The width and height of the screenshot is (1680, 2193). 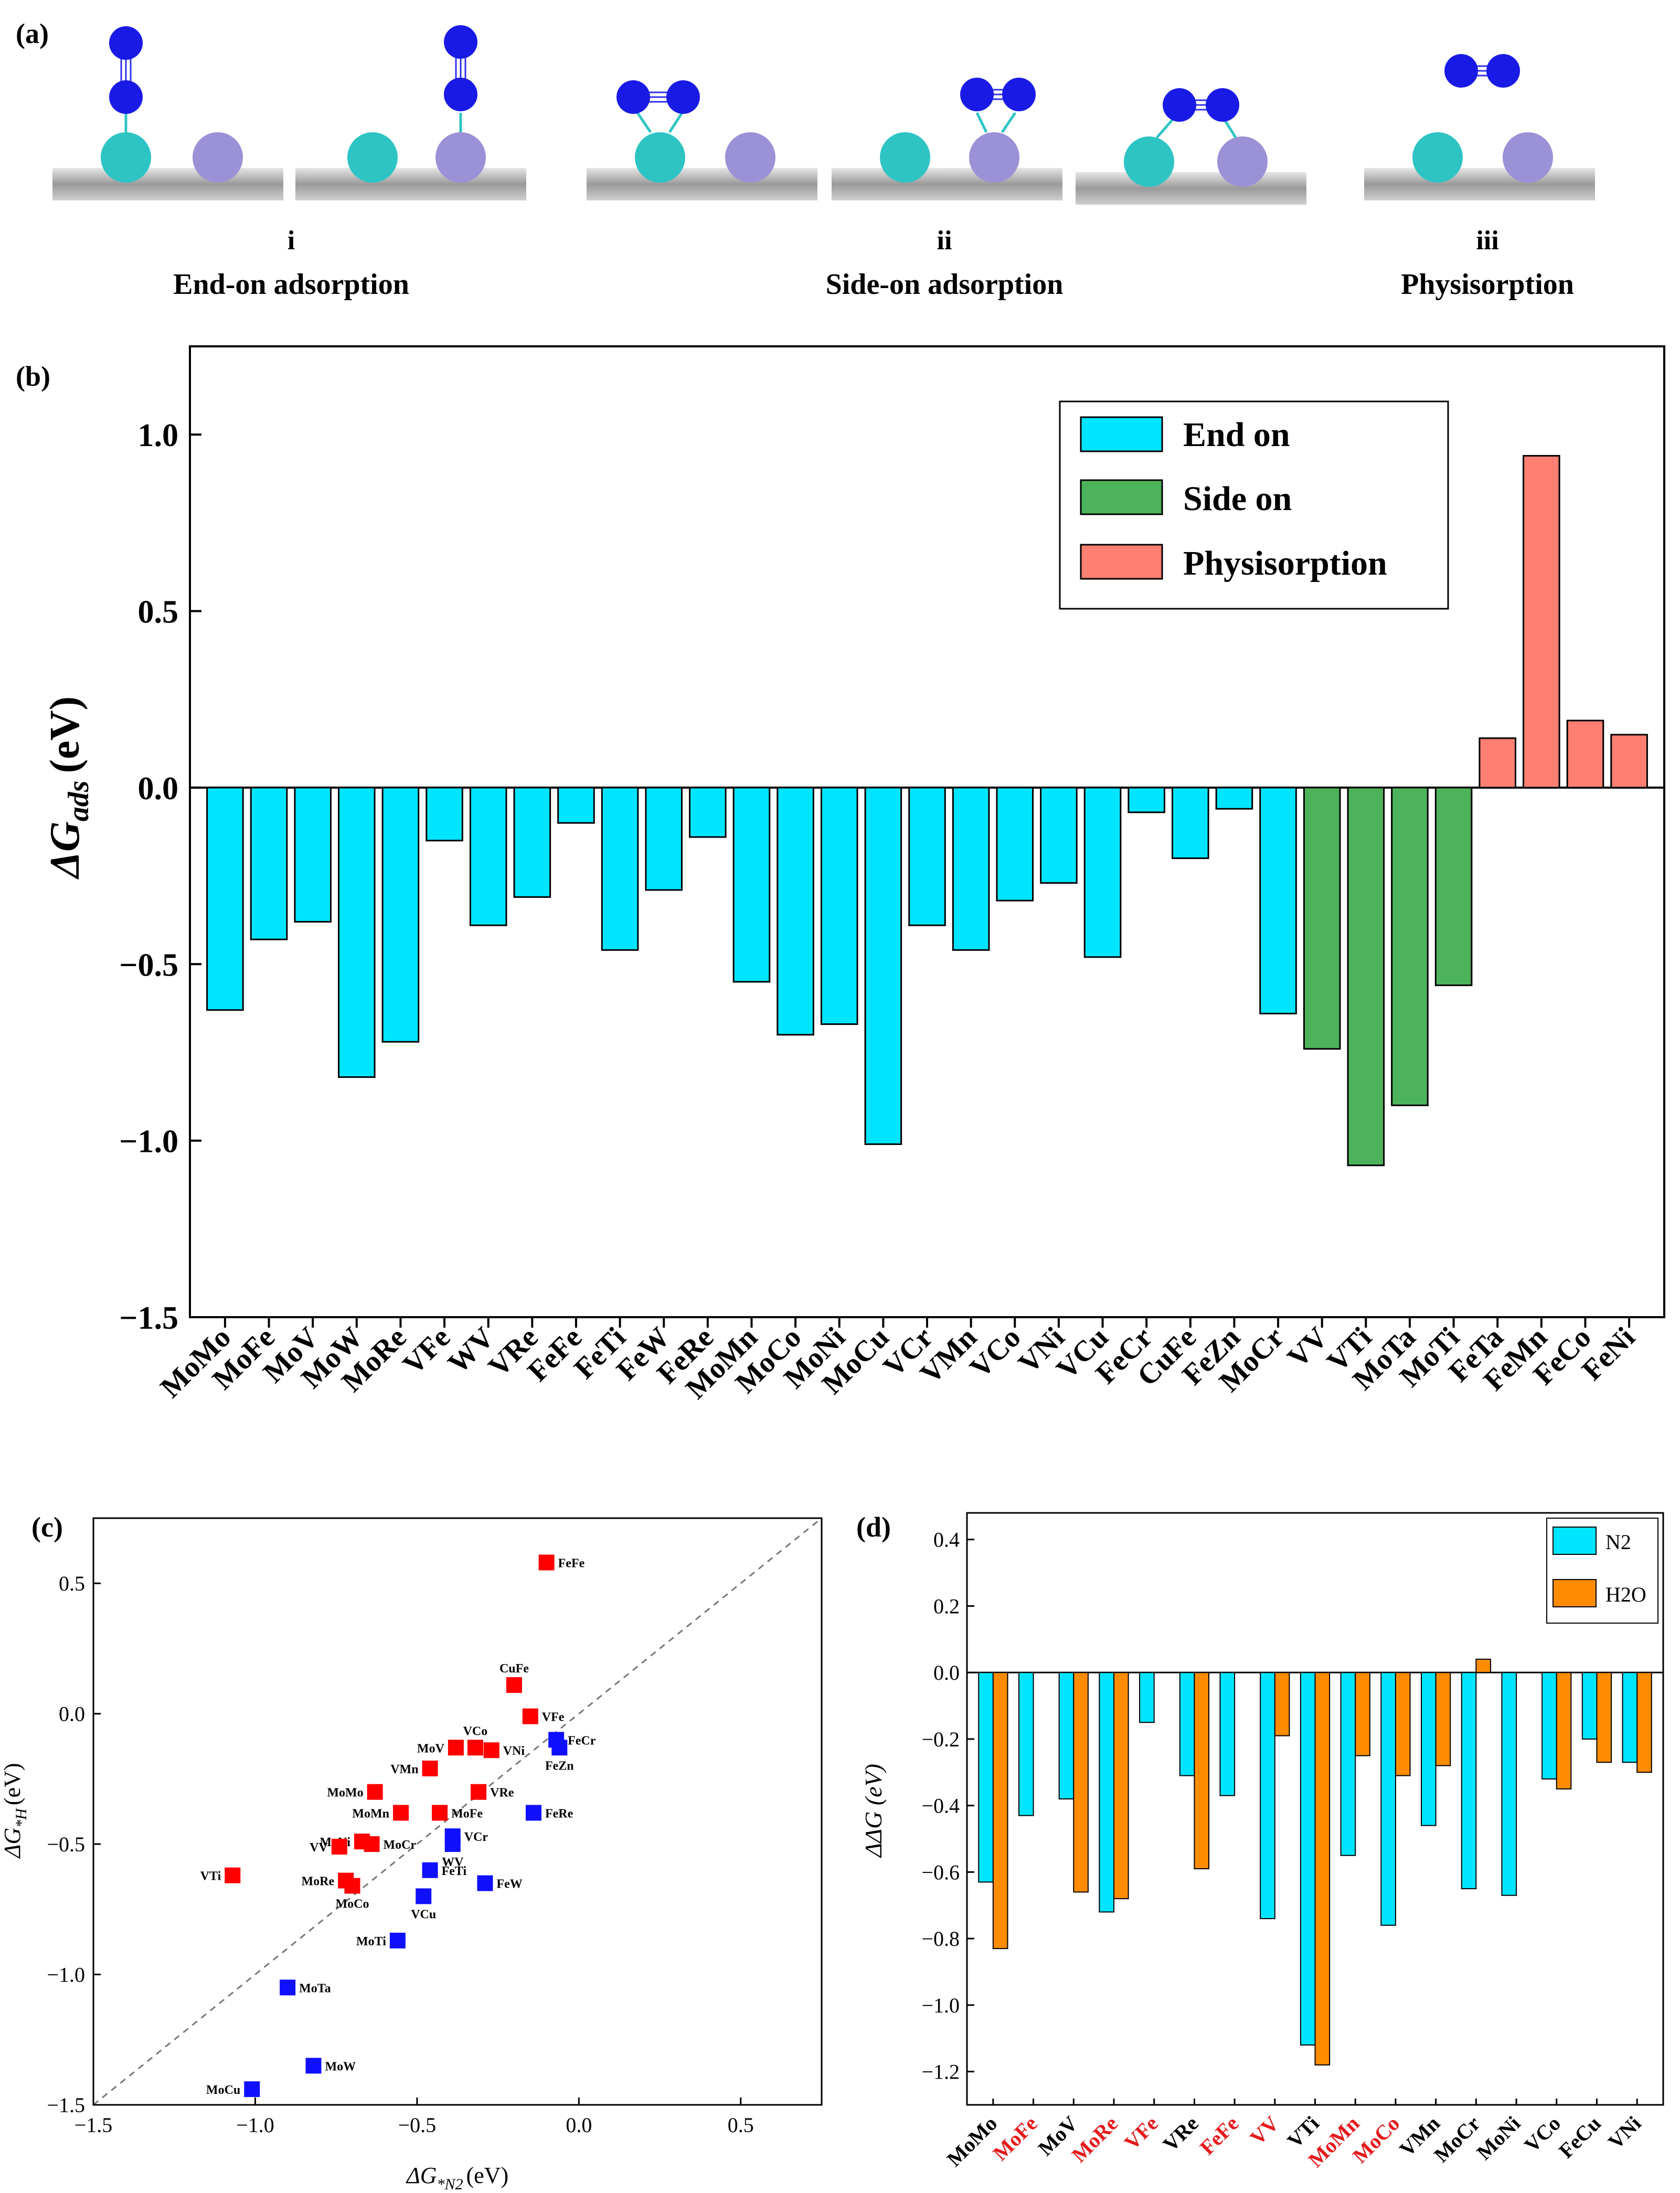 I want to click on point-mov, so click(x=456, y=1748).